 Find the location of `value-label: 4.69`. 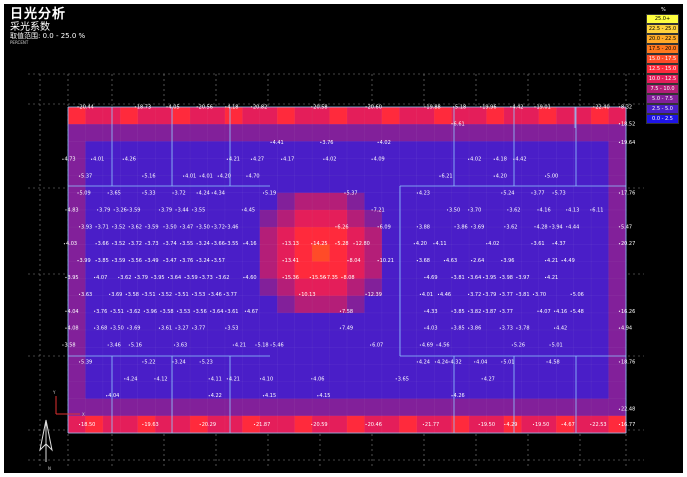

value-label: 4.69 is located at coordinates (427, 346).